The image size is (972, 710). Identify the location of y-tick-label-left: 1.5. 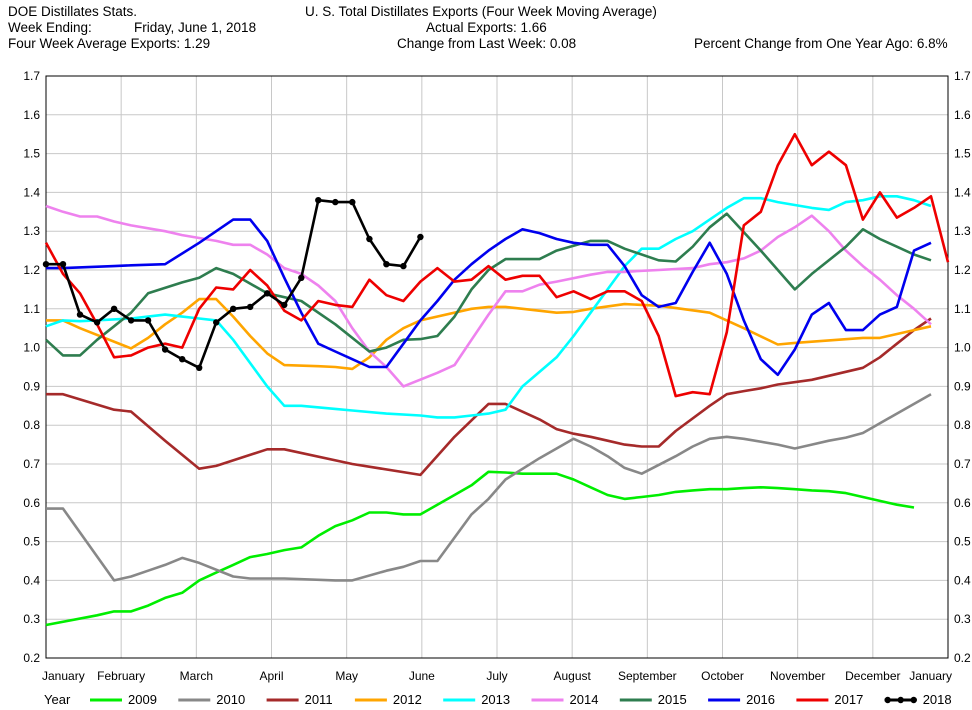
(31, 154).